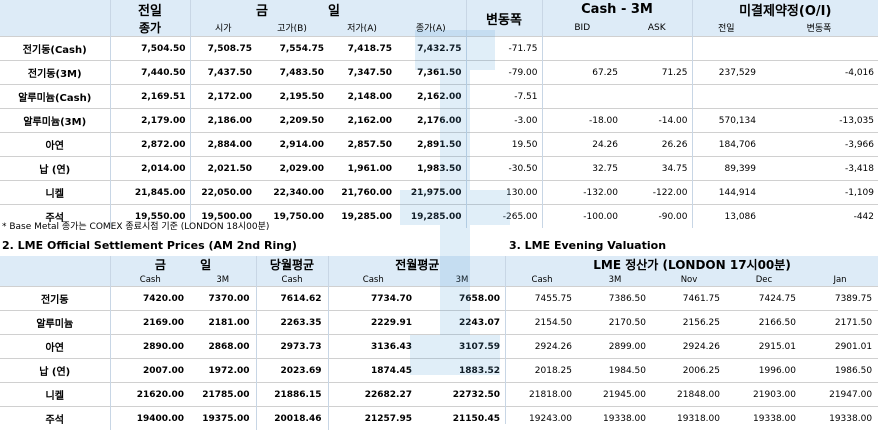 This screenshot has height=430, width=878. I want to click on cash-3m-header: Cash - 3M, so click(617, 9).